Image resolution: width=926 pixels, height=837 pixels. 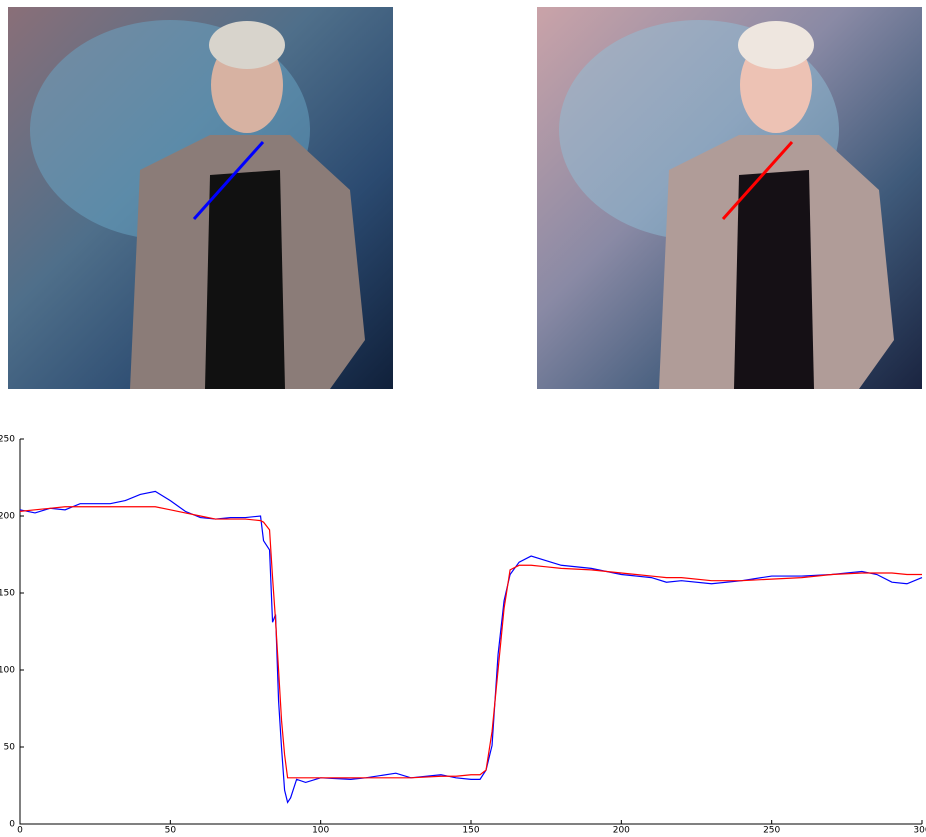 I want to click on y-tick-label: 150, so click(x=7, y=594).